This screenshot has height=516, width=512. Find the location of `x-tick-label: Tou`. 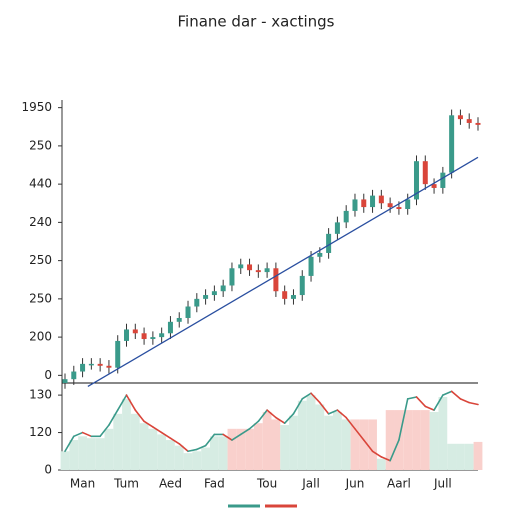

x-tick-label: Tou is located at coordinates (266, 484).